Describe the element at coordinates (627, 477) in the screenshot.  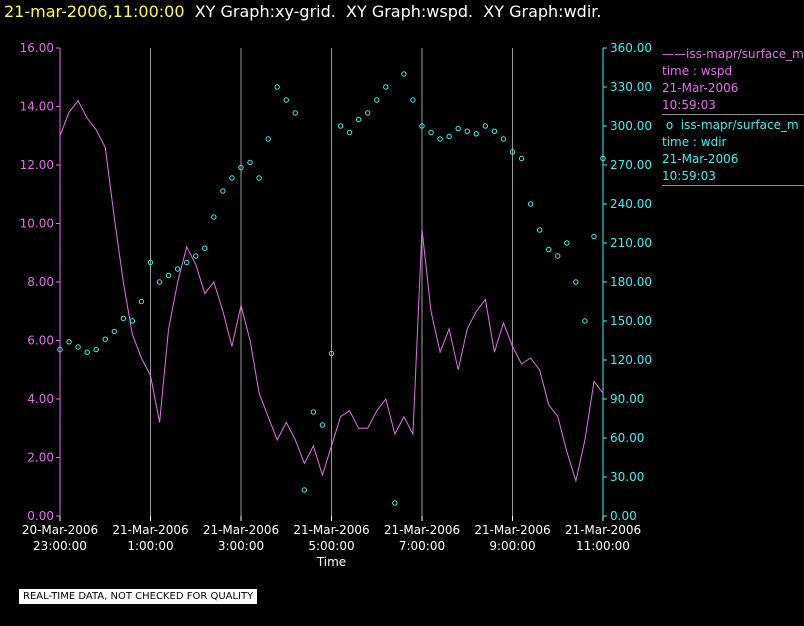
I see `y-right-tick-label: 30.00` at that location.